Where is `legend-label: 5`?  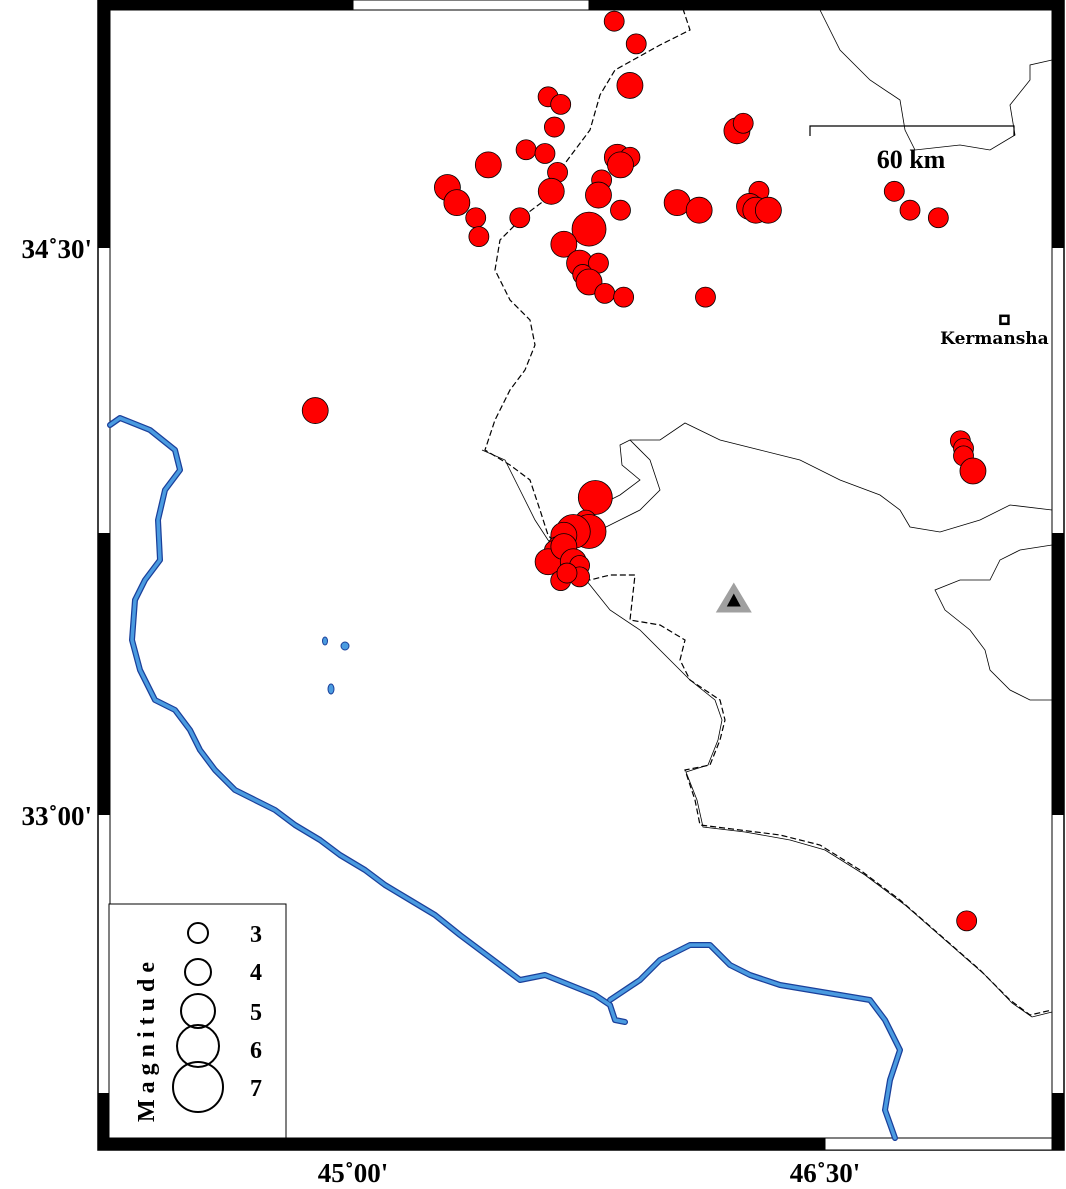
legend-label: 5 is located at coordinates (256, 1013).